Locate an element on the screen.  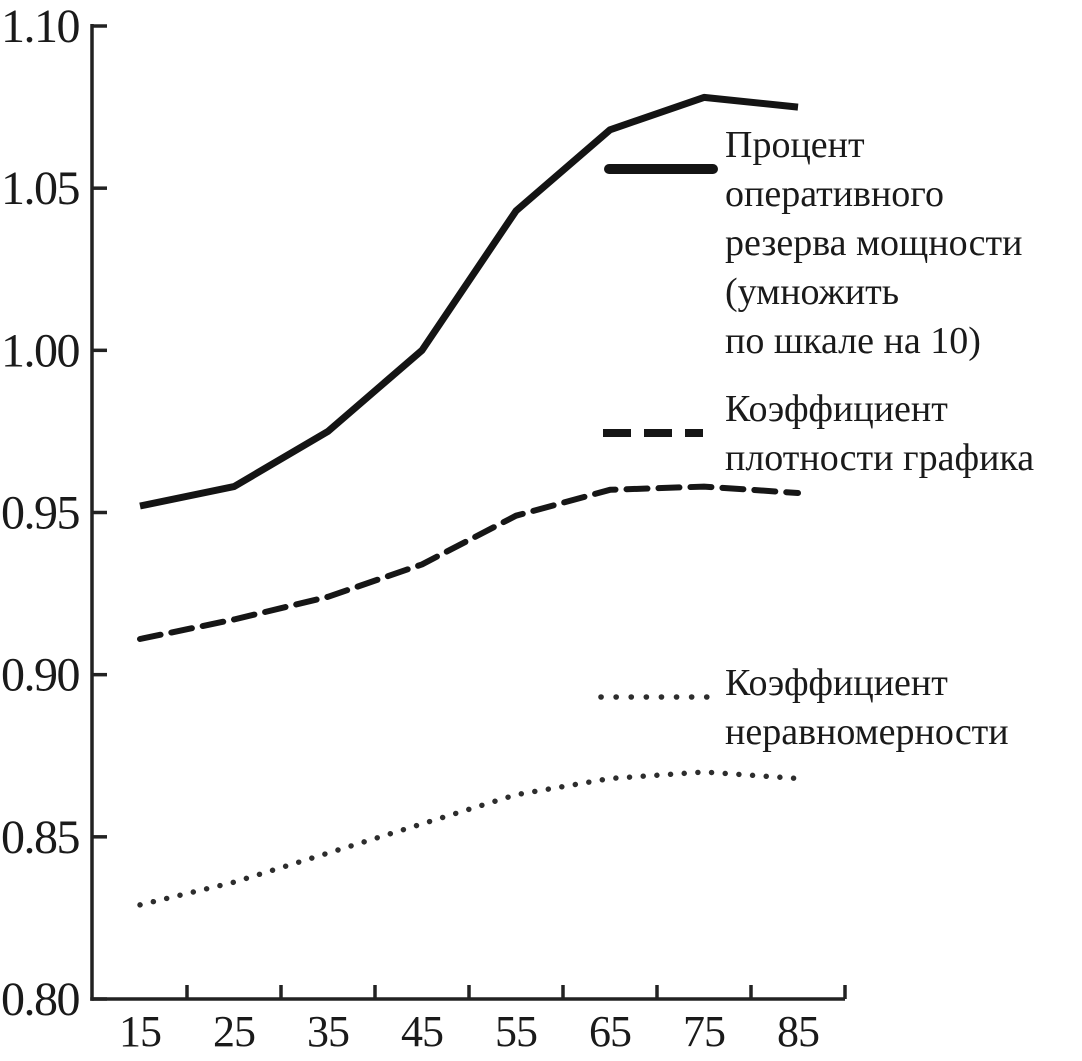
x-tick-label: 15 is located at coordinates (140, 1031).